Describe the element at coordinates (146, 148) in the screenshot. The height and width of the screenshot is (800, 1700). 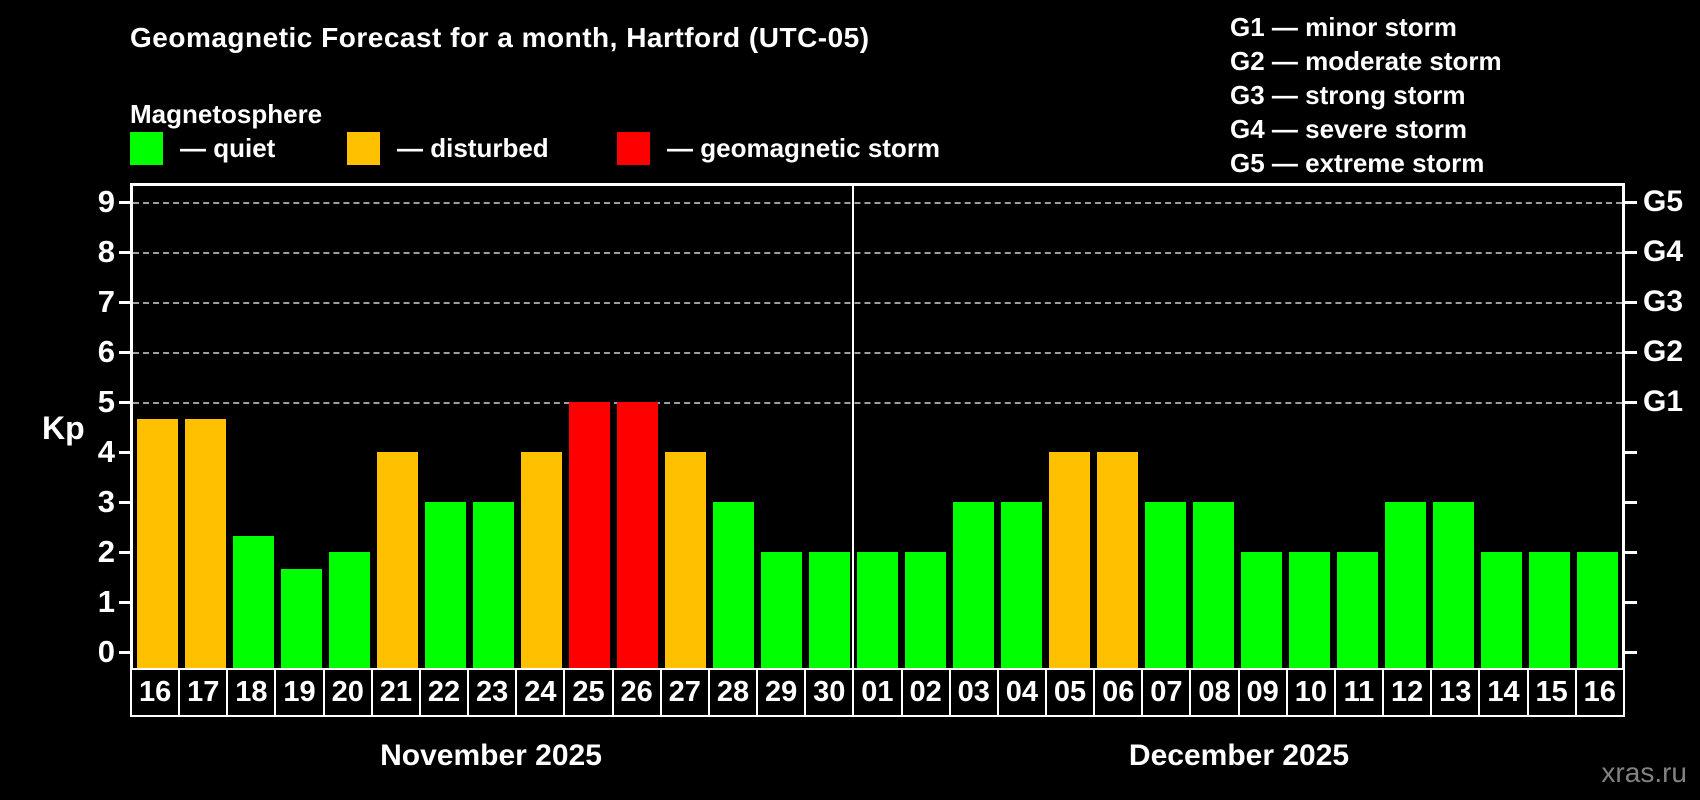
I see `quiet-color-swatch` at that location.